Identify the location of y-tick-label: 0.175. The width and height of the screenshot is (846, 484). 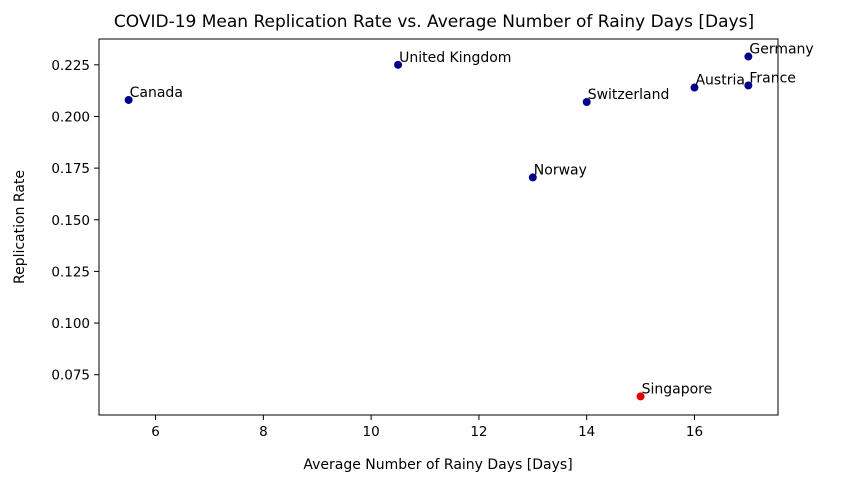
(70, 169).